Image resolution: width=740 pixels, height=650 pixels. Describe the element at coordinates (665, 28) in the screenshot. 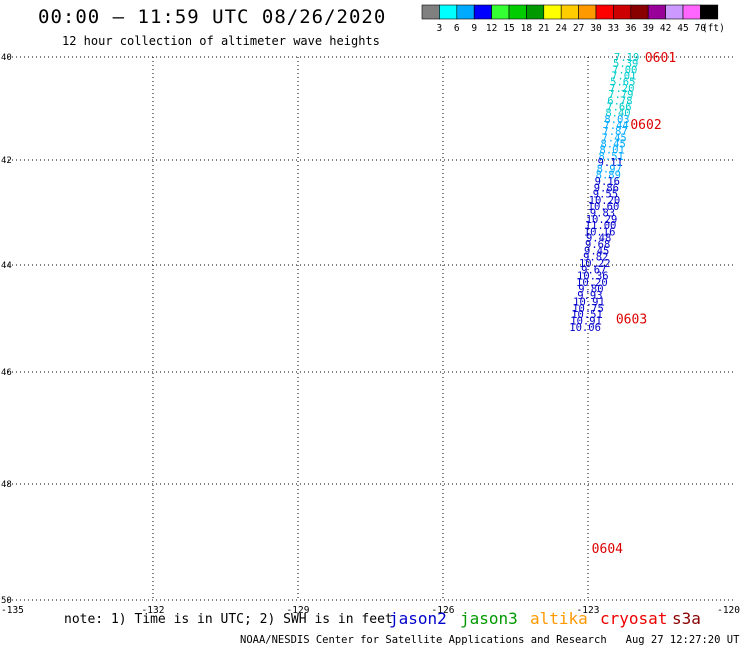

I see `colorbar-label: 42` at that location.